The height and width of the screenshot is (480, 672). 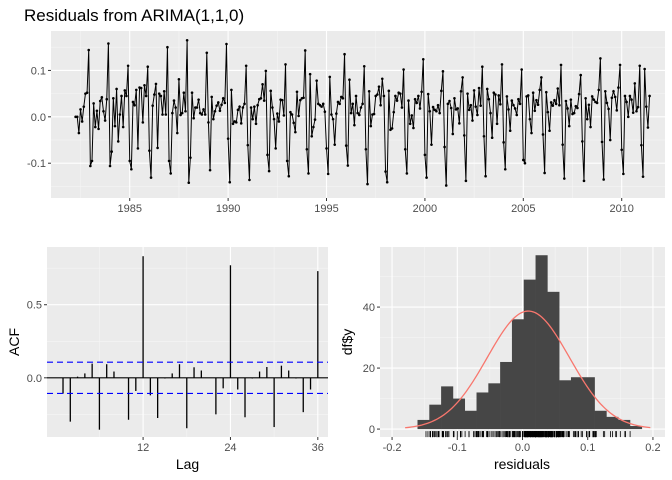 I want to click on normal-density-curve, so click(x=528, y=369).